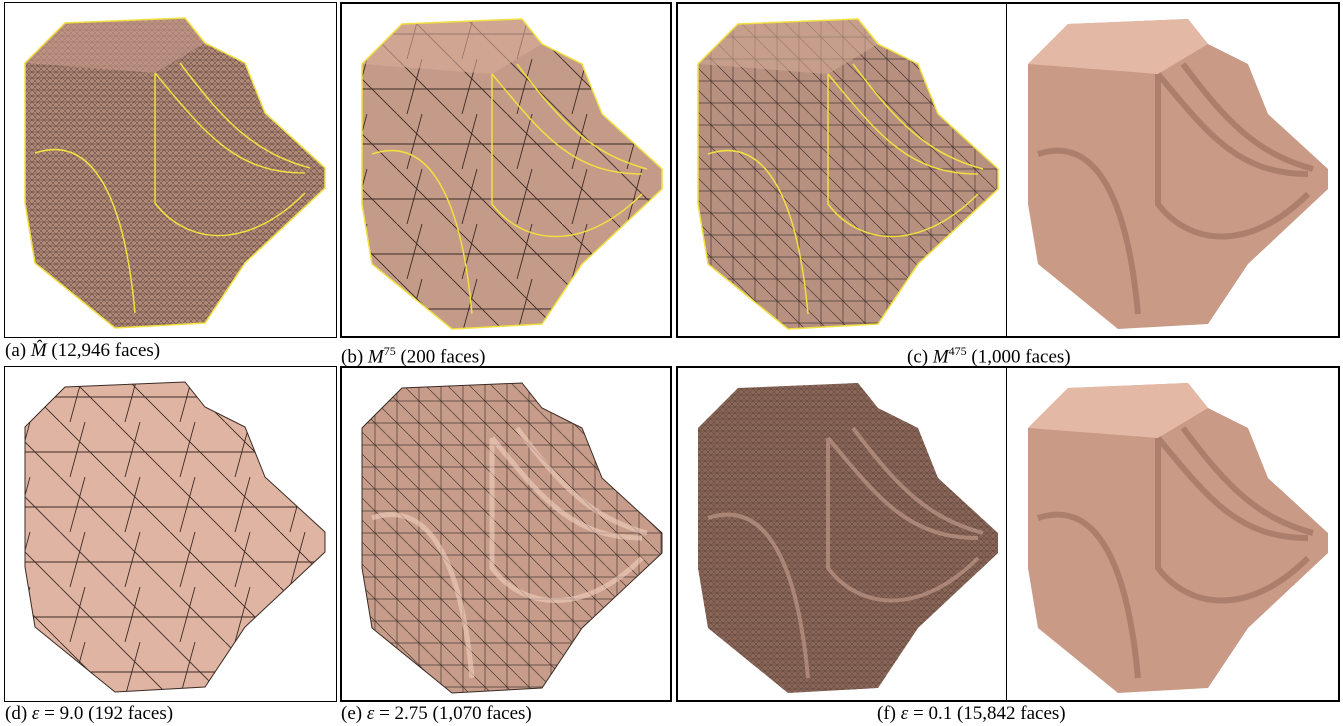 Image resolution: width=1343 pixels, height=726 pixels. What do you see at coordinates (16, 713) in the screenshot?
I see `label: (d)` at bounding box center [16, 713].